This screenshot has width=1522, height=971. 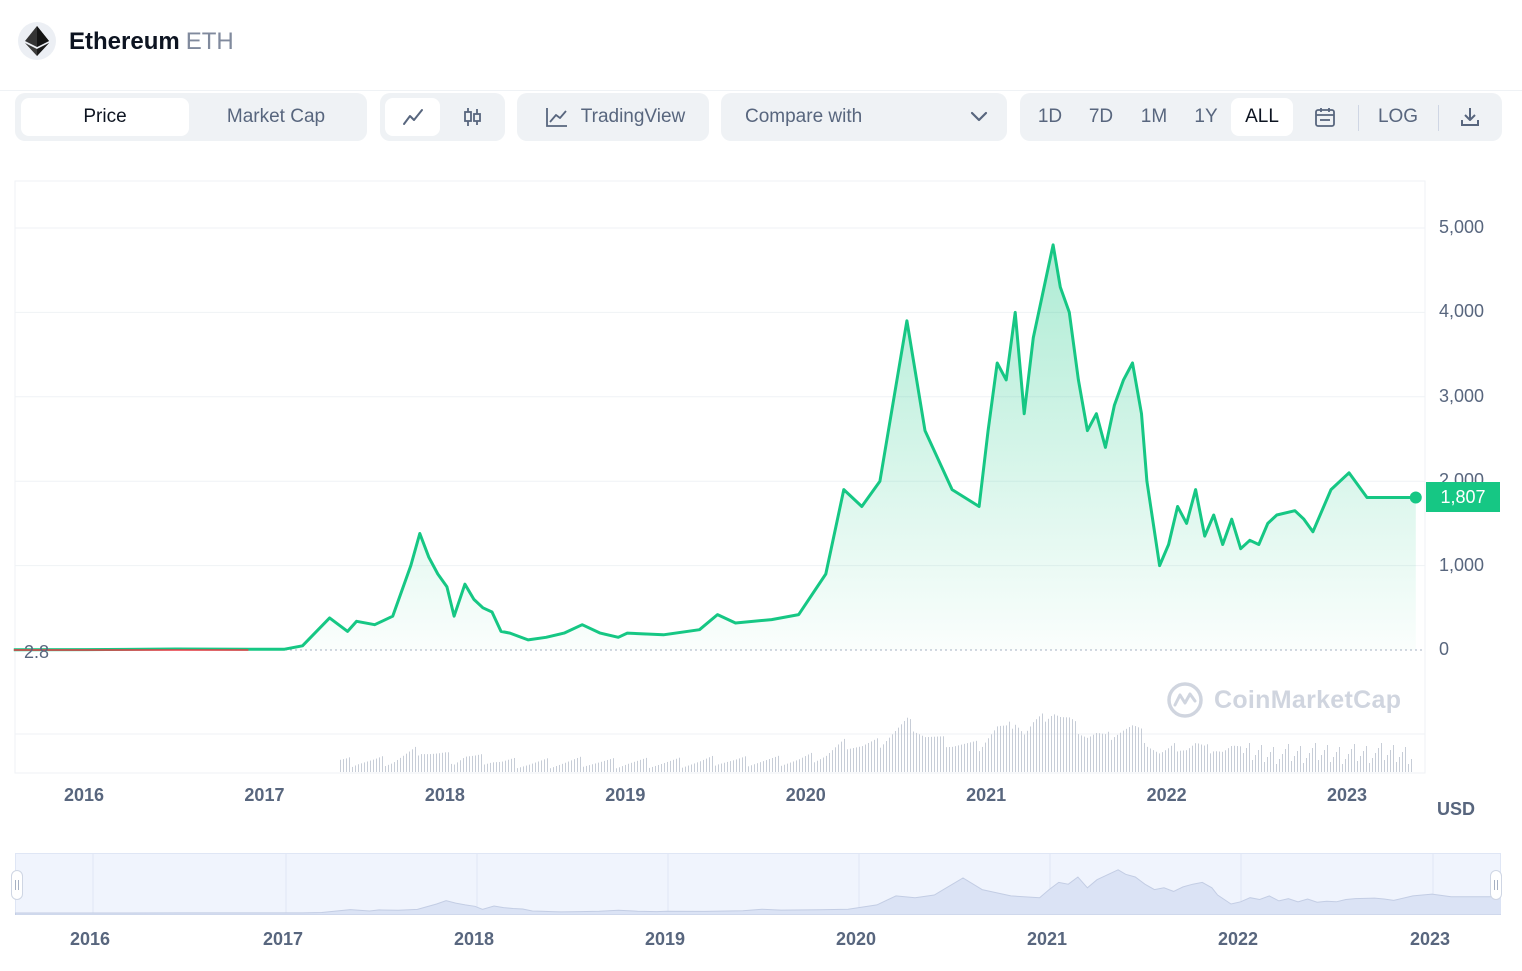 I want to click on compare-with-dropdown: Compare with, so click(x=864, y=117).